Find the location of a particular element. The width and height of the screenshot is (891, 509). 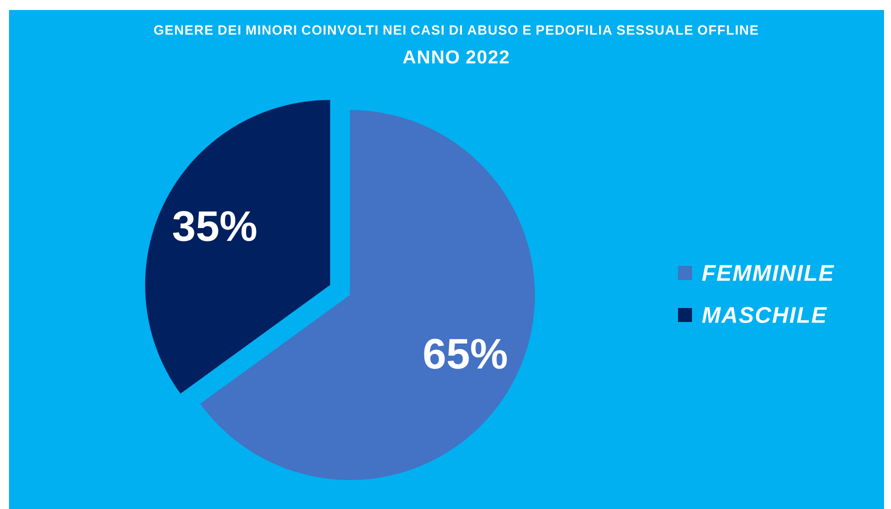

chart-subtitle: ANNO 2022 is located at coordinates (456, 57).